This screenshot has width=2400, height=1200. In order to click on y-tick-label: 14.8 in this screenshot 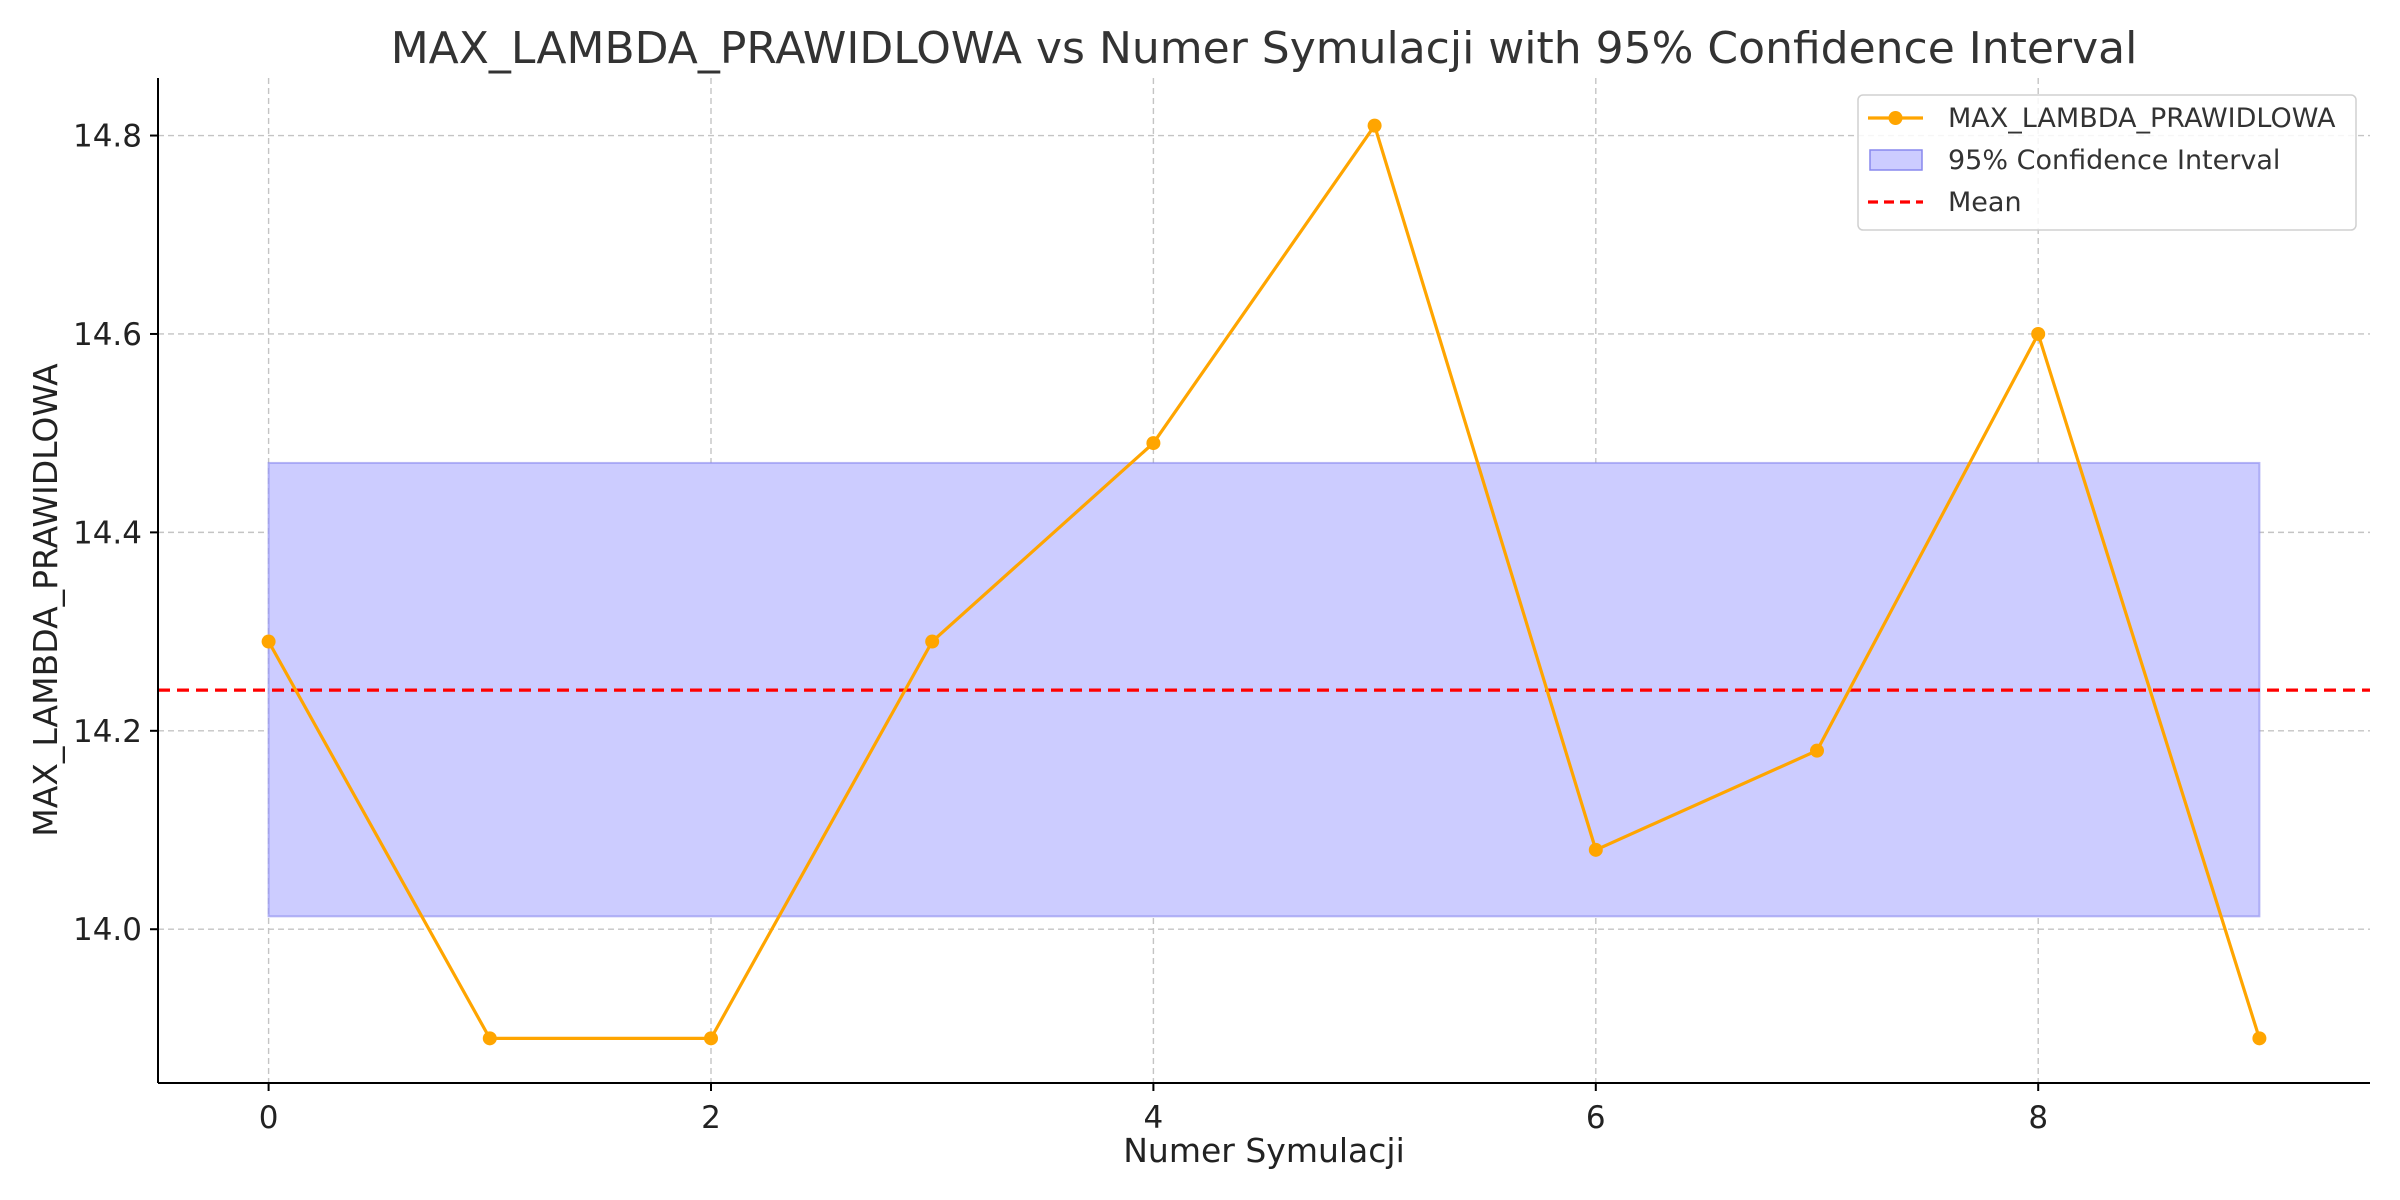, I will do `click(107, 137)`.